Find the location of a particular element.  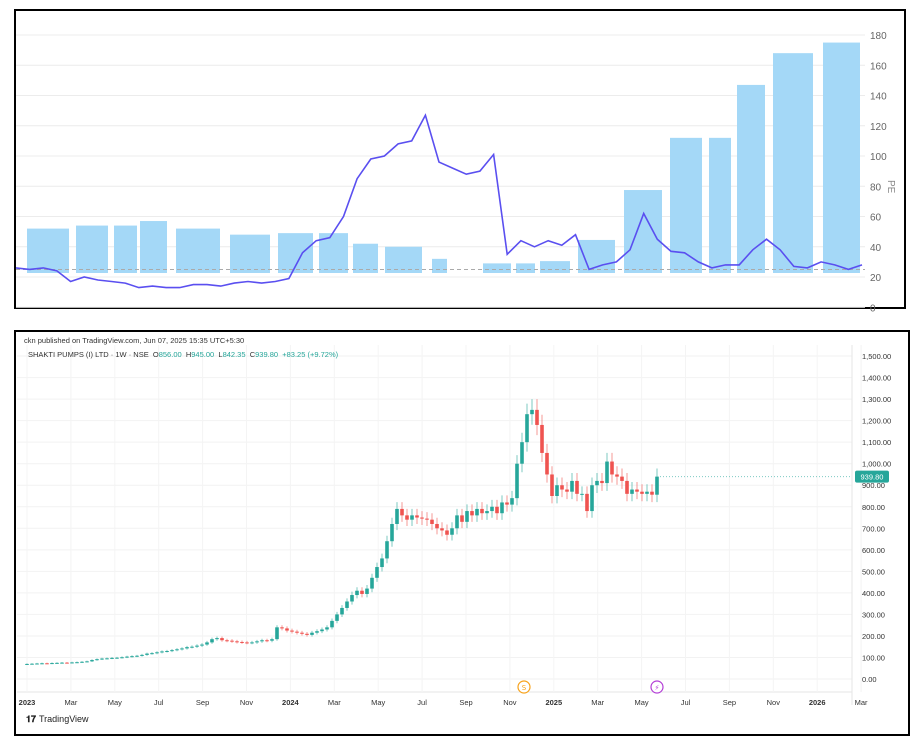

tradingview-logo-icon: 𝟏𝟕 is located at coordinates (31, 719).